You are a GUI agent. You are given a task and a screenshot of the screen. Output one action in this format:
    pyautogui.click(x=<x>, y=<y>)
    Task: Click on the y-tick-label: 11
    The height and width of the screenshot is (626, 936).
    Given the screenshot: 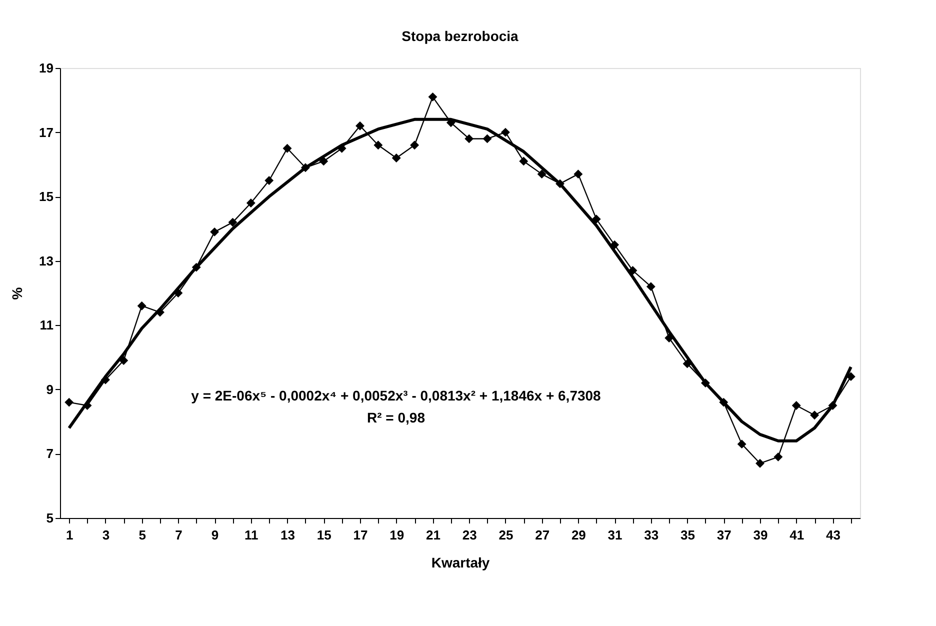 What is the action you would take?
    pyautogui.click(x=47, y=325)
    